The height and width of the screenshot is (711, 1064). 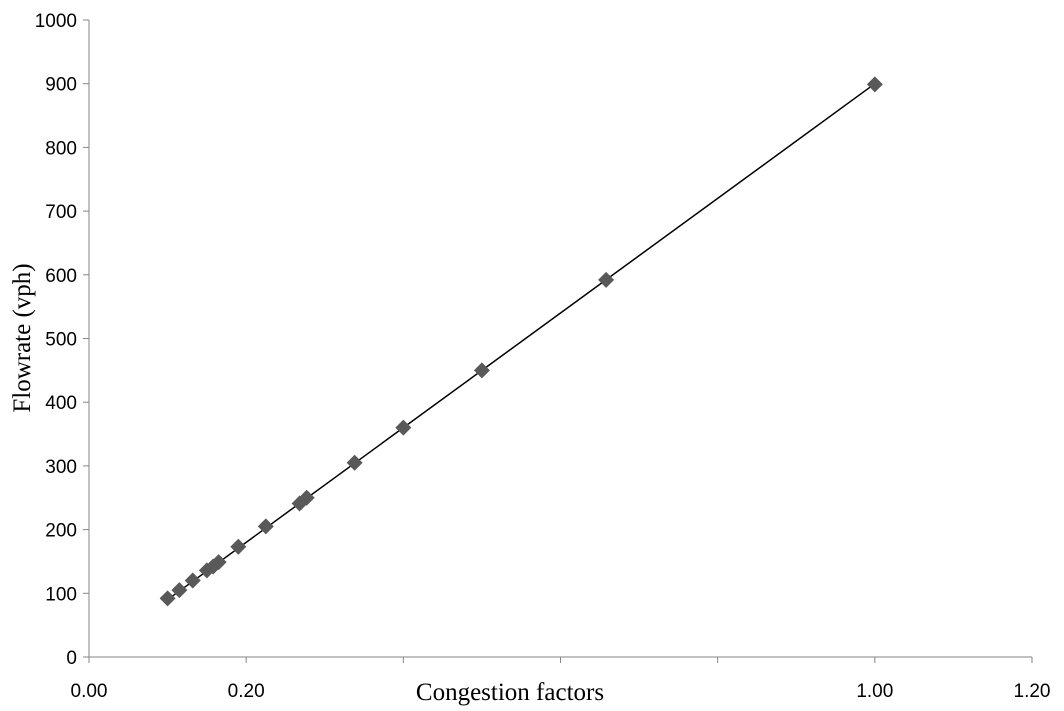 What do you see at coordinates (56, 21) in the screenshot?
I see `y-tick-label: 1000` at bounding box center [56, 21].